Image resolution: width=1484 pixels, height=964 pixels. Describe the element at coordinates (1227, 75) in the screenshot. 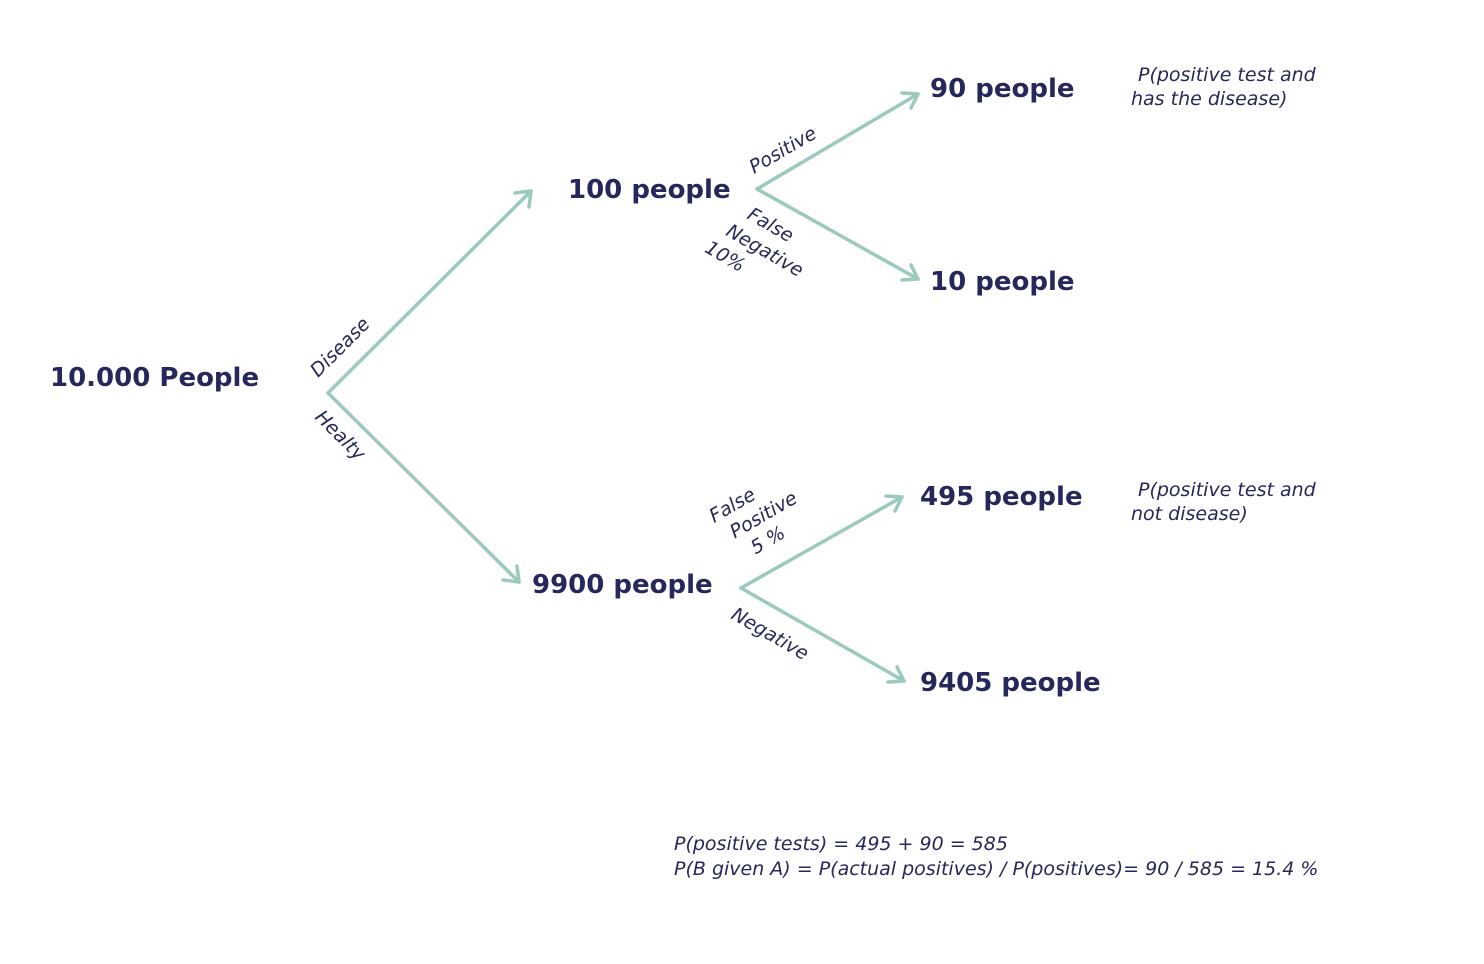

I see `note-true-positive-line1: P(positive test and` at that location.